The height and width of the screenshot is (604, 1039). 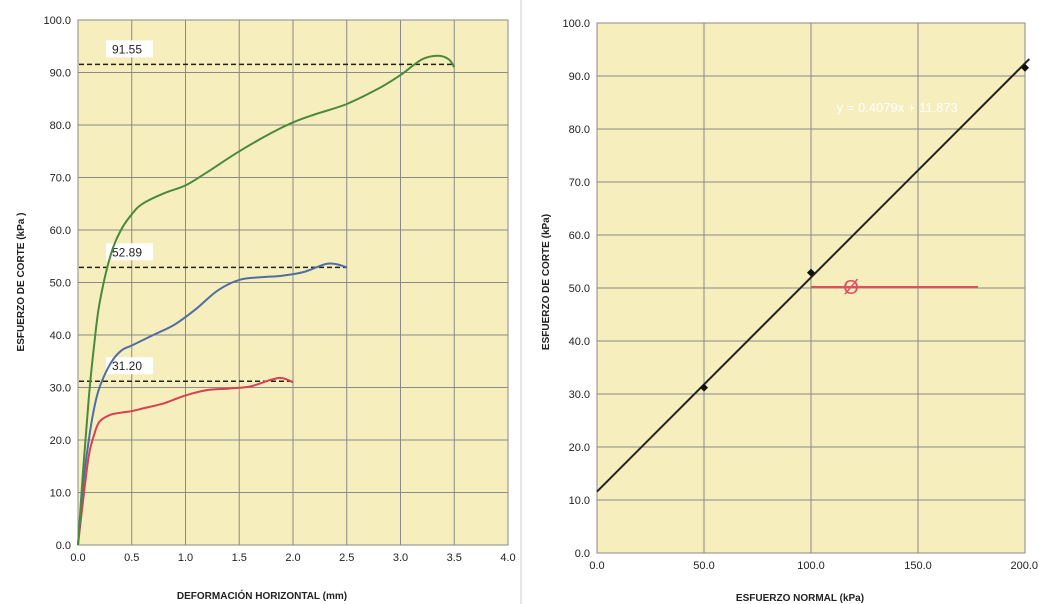 What do you see at coordinates (60, 179) in the screenshot?
I see `left-y-tick-label: 70.0` at bounding box center [60, 179].